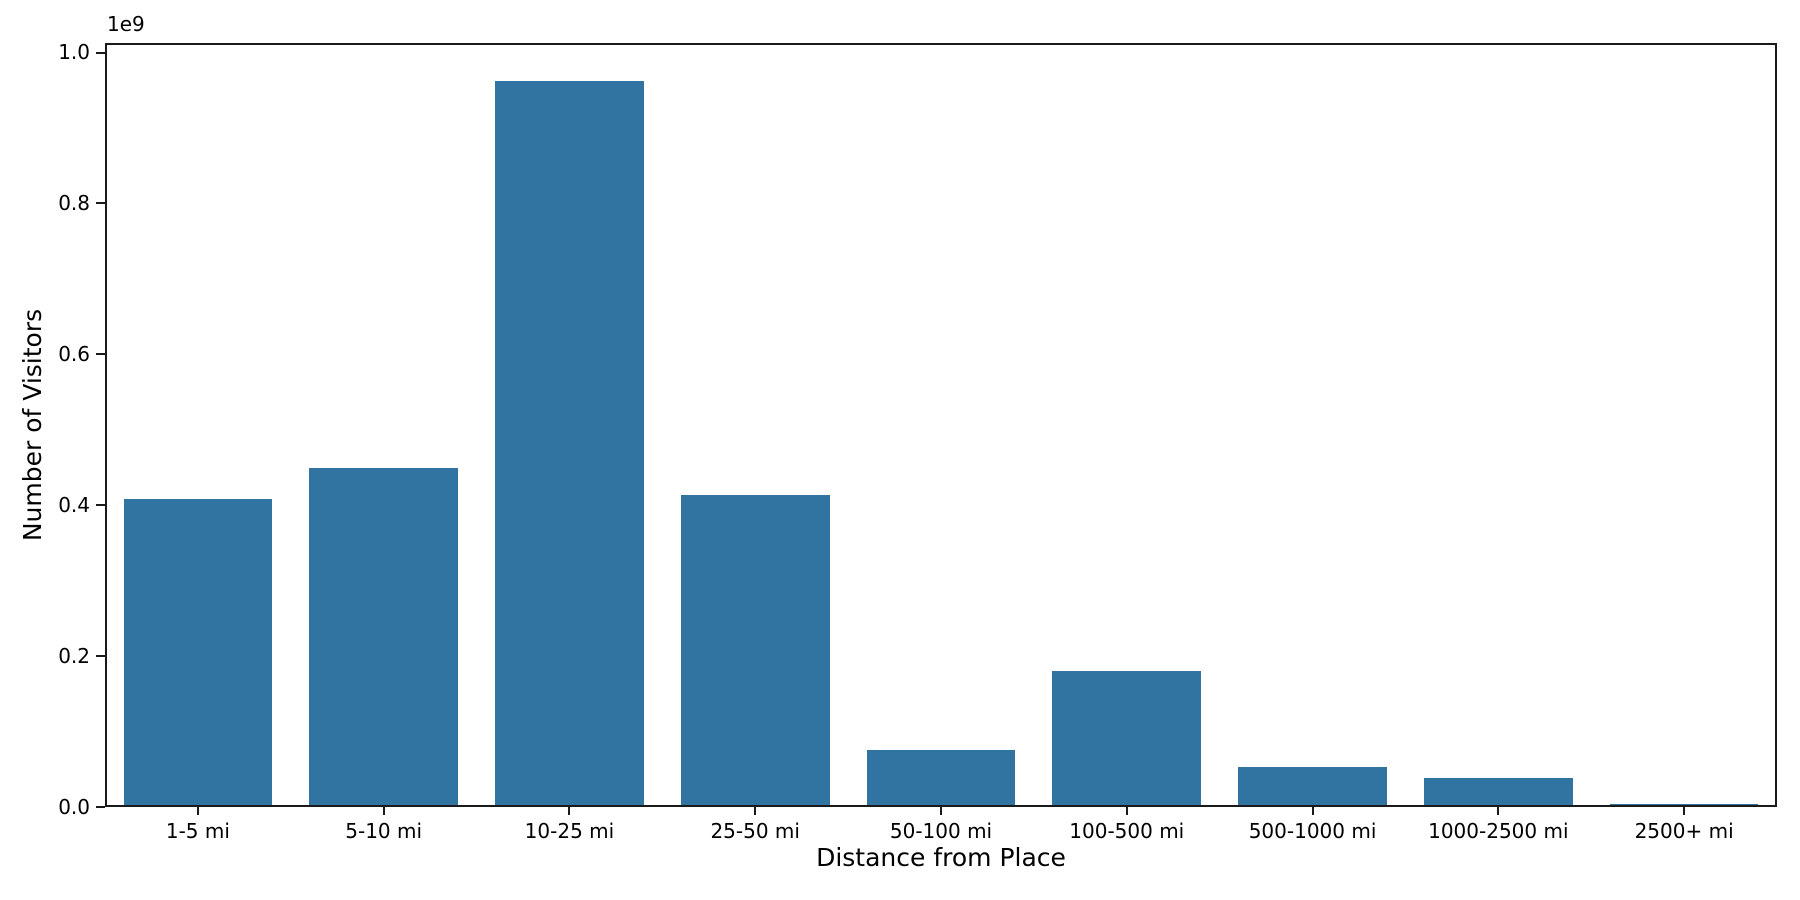 This screenshot has width=1800, height=900. I want to click on x-tick-label: 5-10 mi, so click(384, 831).